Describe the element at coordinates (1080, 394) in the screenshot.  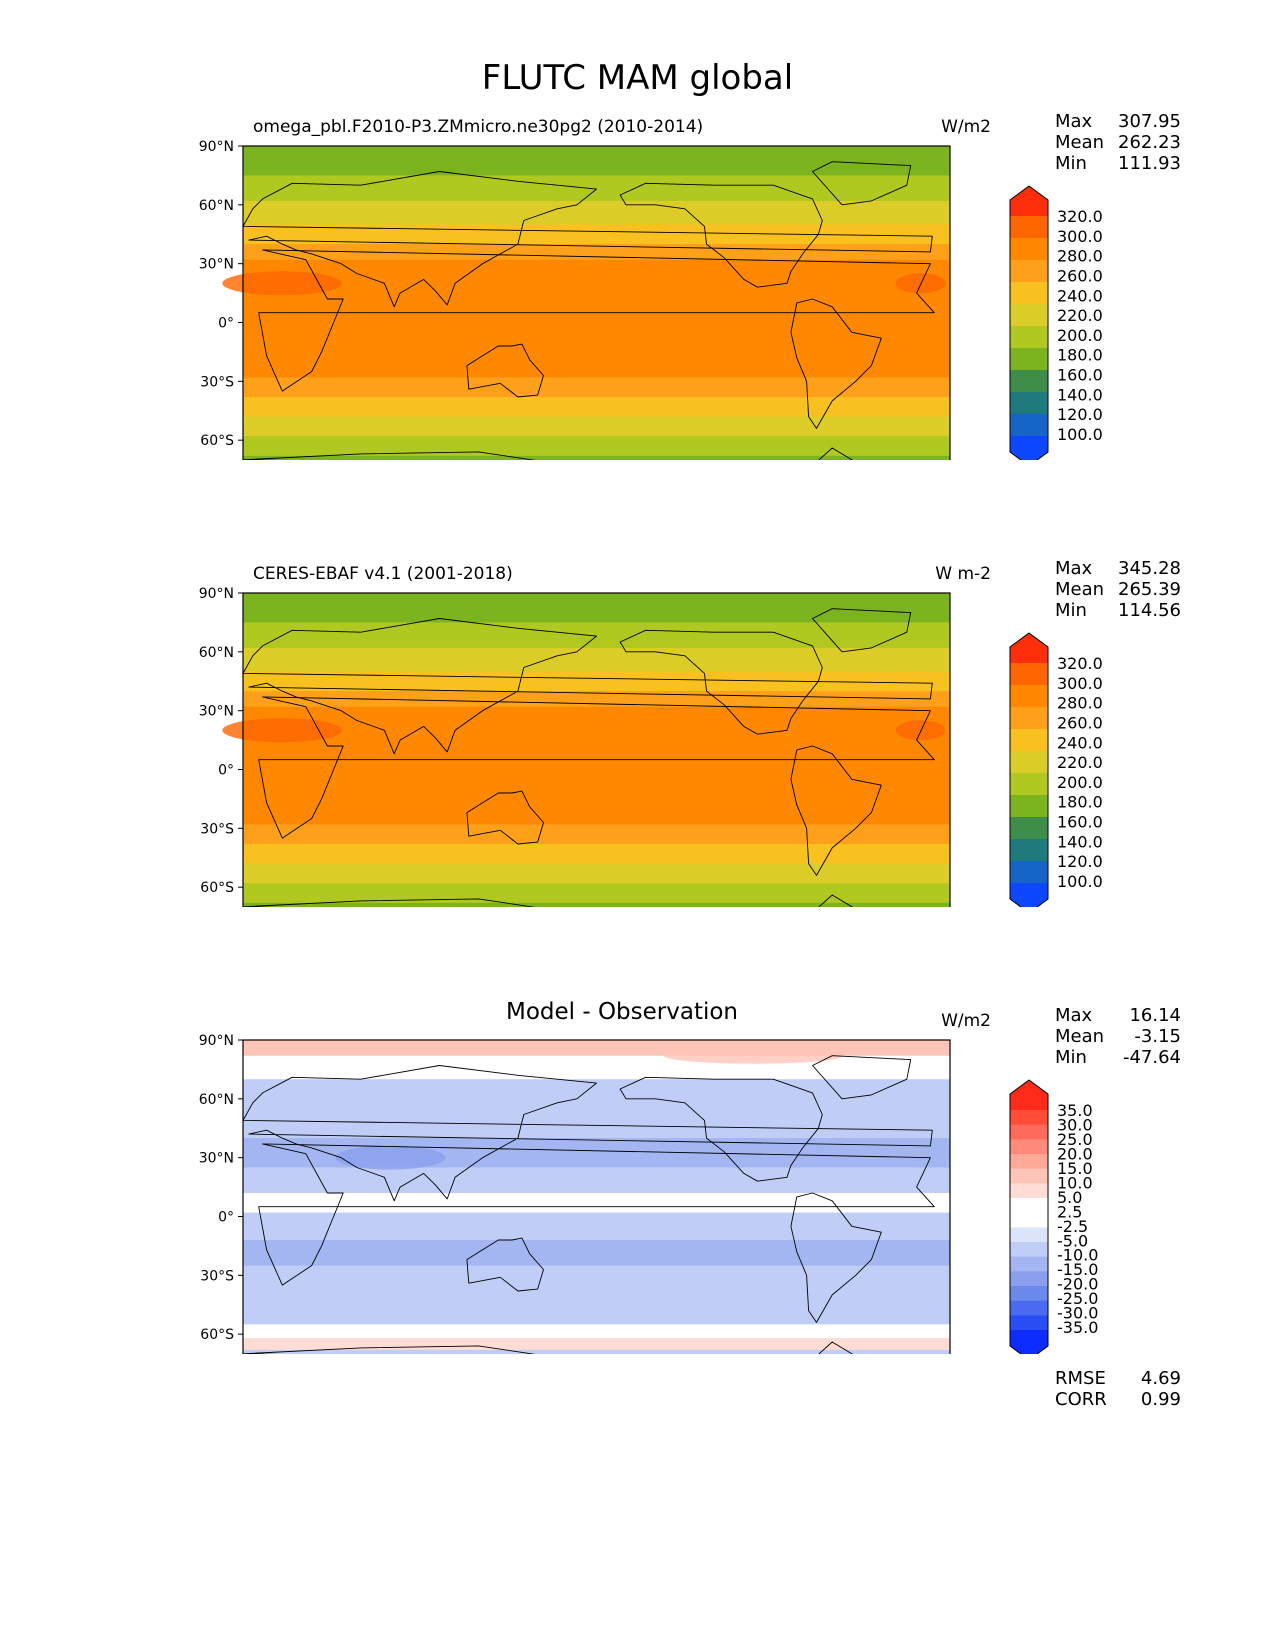
I see `colorbar-label: 140.0` at that location.